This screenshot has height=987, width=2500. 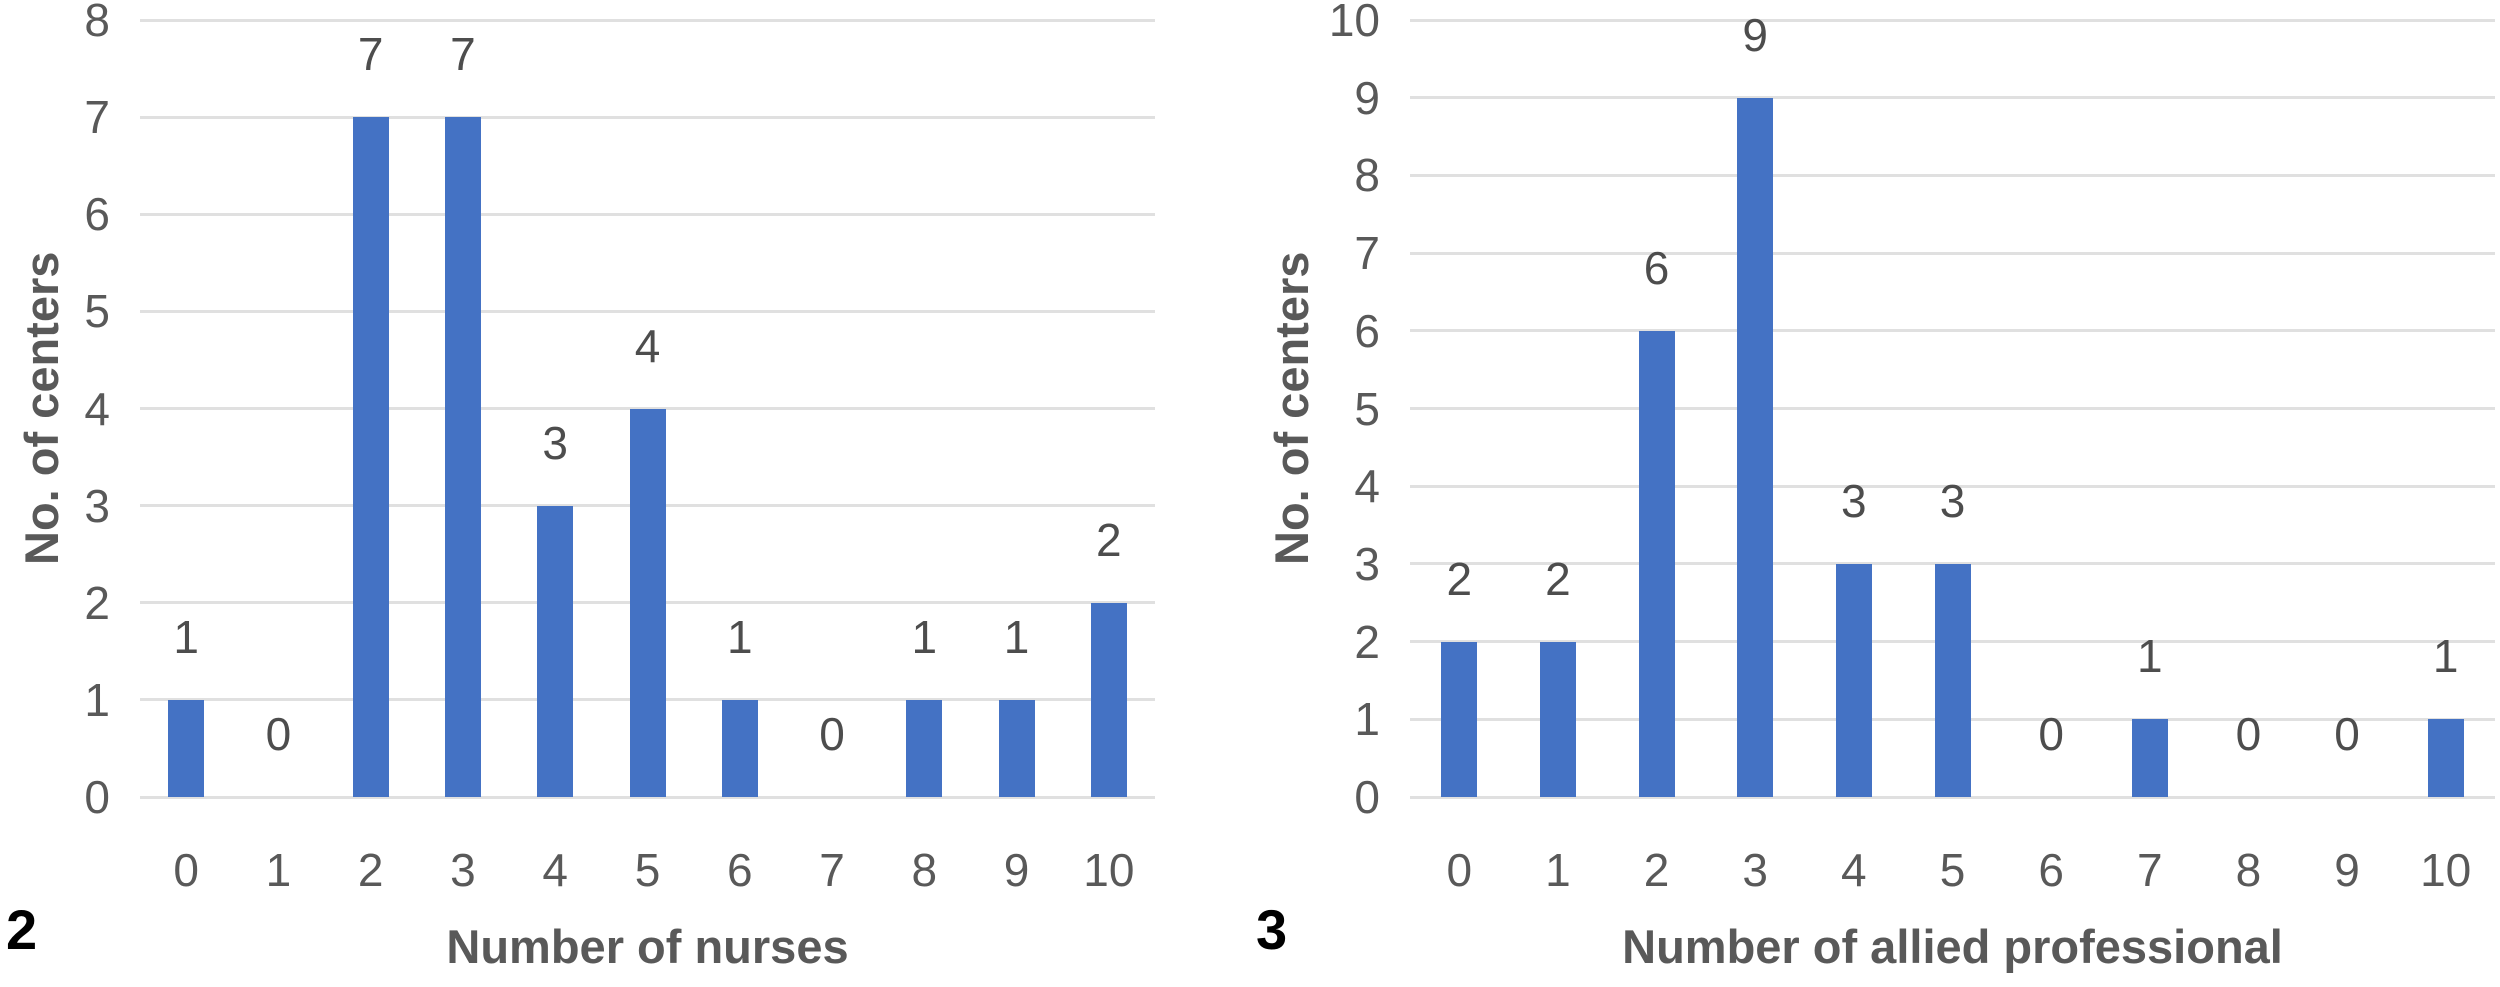 I want to click on y-tick-label: 10, so click(x=1354, y=23).